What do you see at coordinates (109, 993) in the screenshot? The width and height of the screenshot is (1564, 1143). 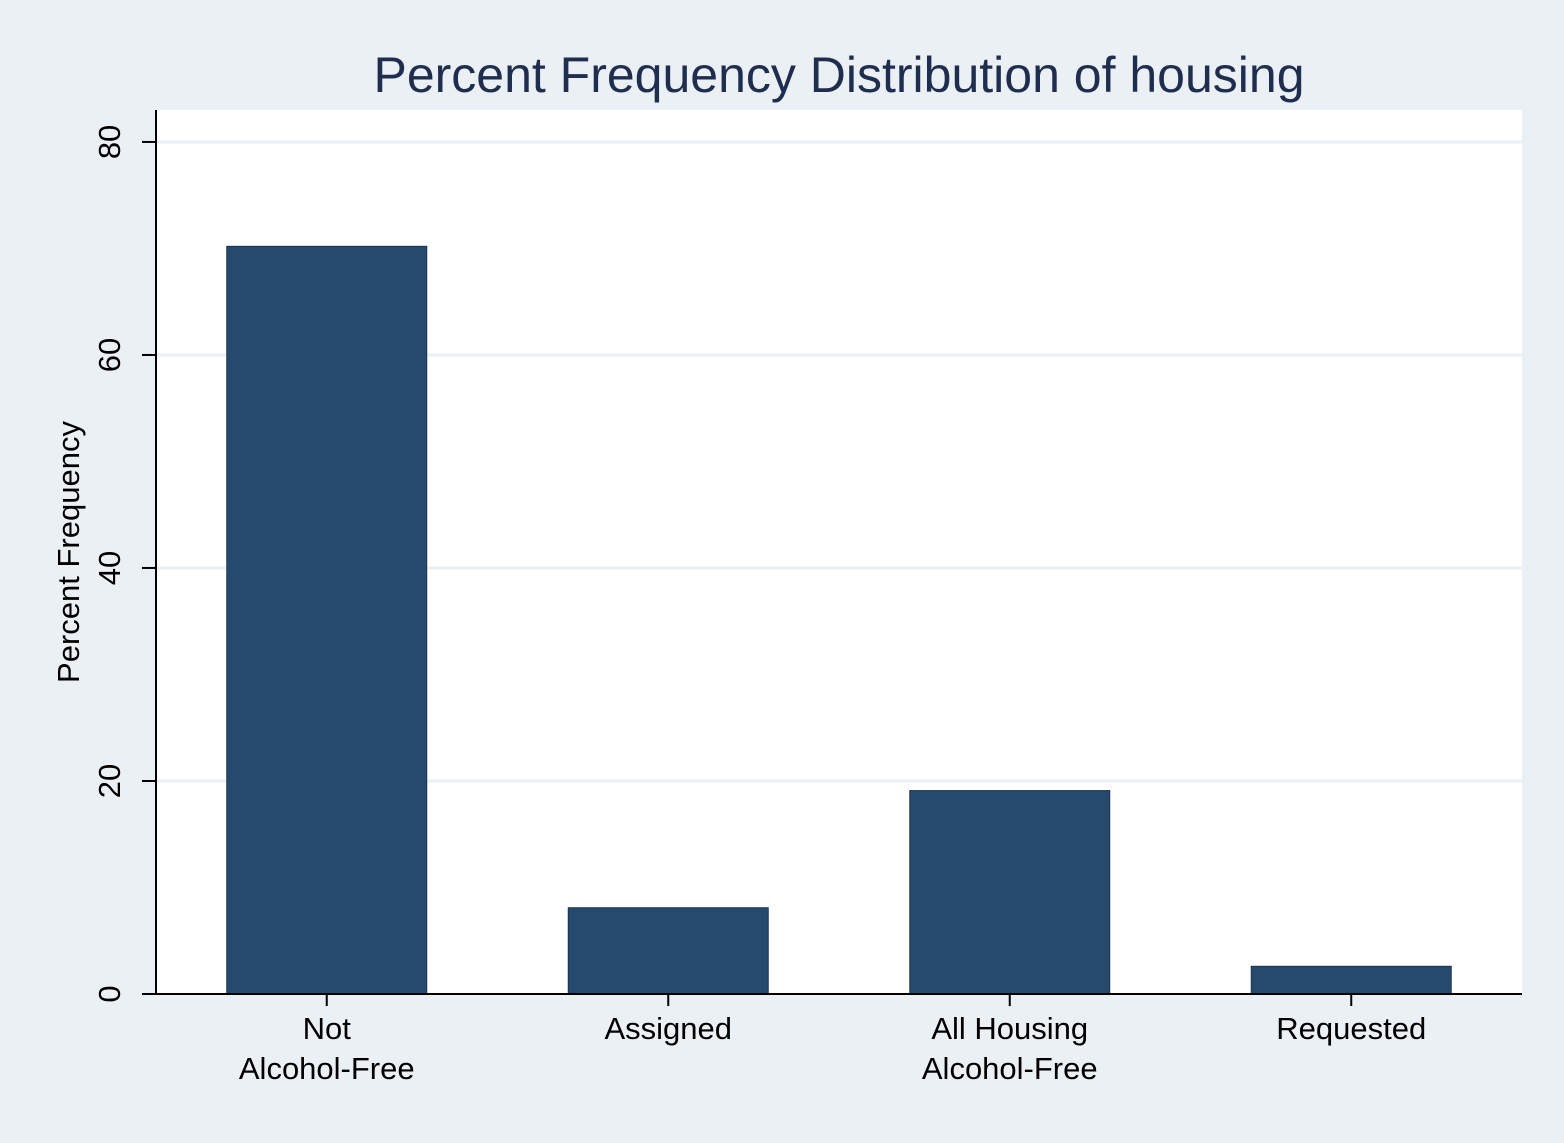 I see `y-tick-label: 0` at bounding box center [109, 993].